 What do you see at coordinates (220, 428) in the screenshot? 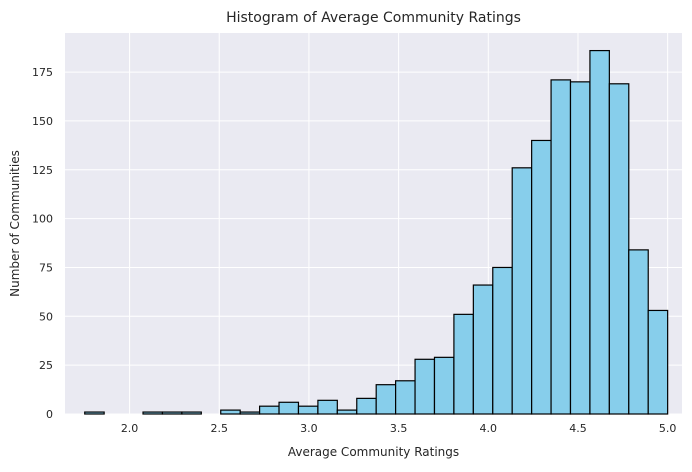
I see `x-tick-label: 2.5` at bounding box center [220, 428].